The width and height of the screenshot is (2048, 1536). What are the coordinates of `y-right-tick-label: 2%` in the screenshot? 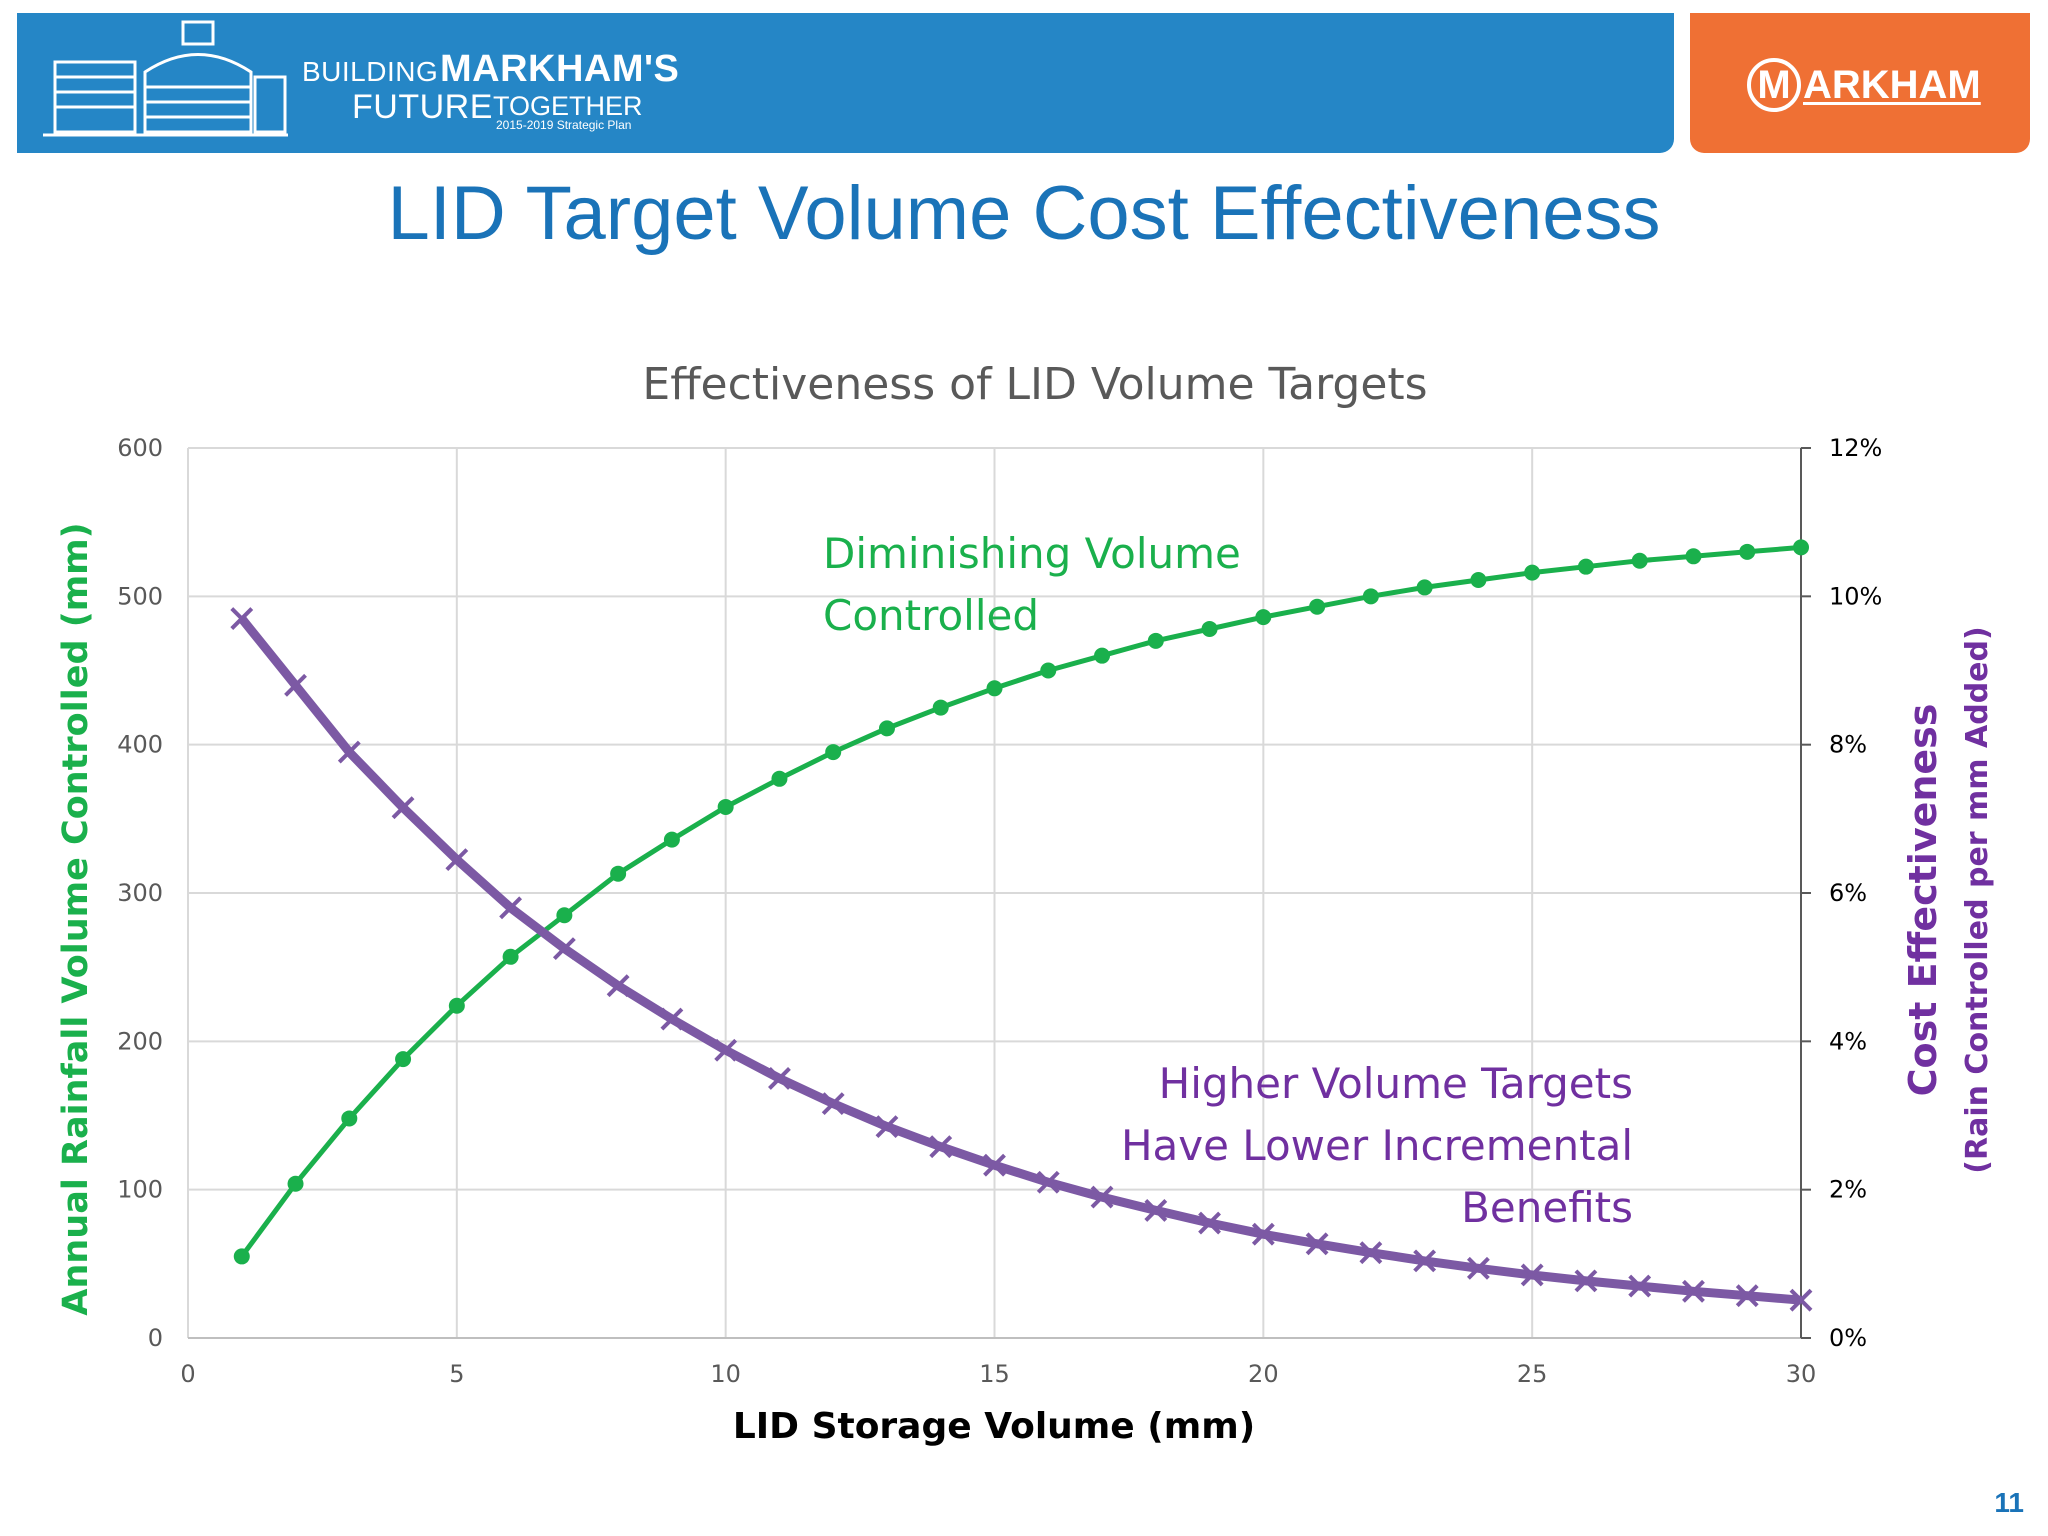 It's located at (1848, 1190).